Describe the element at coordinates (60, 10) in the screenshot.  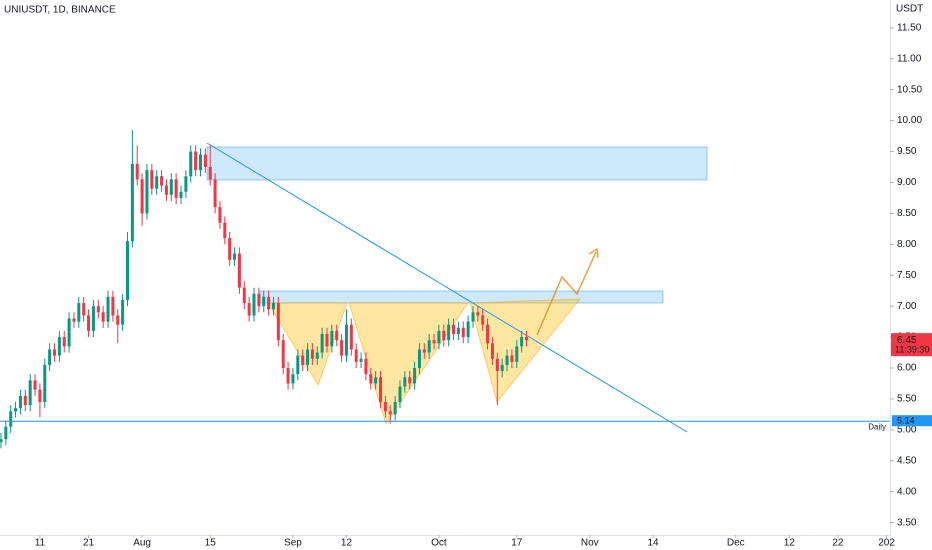
I see `chart-title: UNIUSDT, 1D, BINANCE` at that location.